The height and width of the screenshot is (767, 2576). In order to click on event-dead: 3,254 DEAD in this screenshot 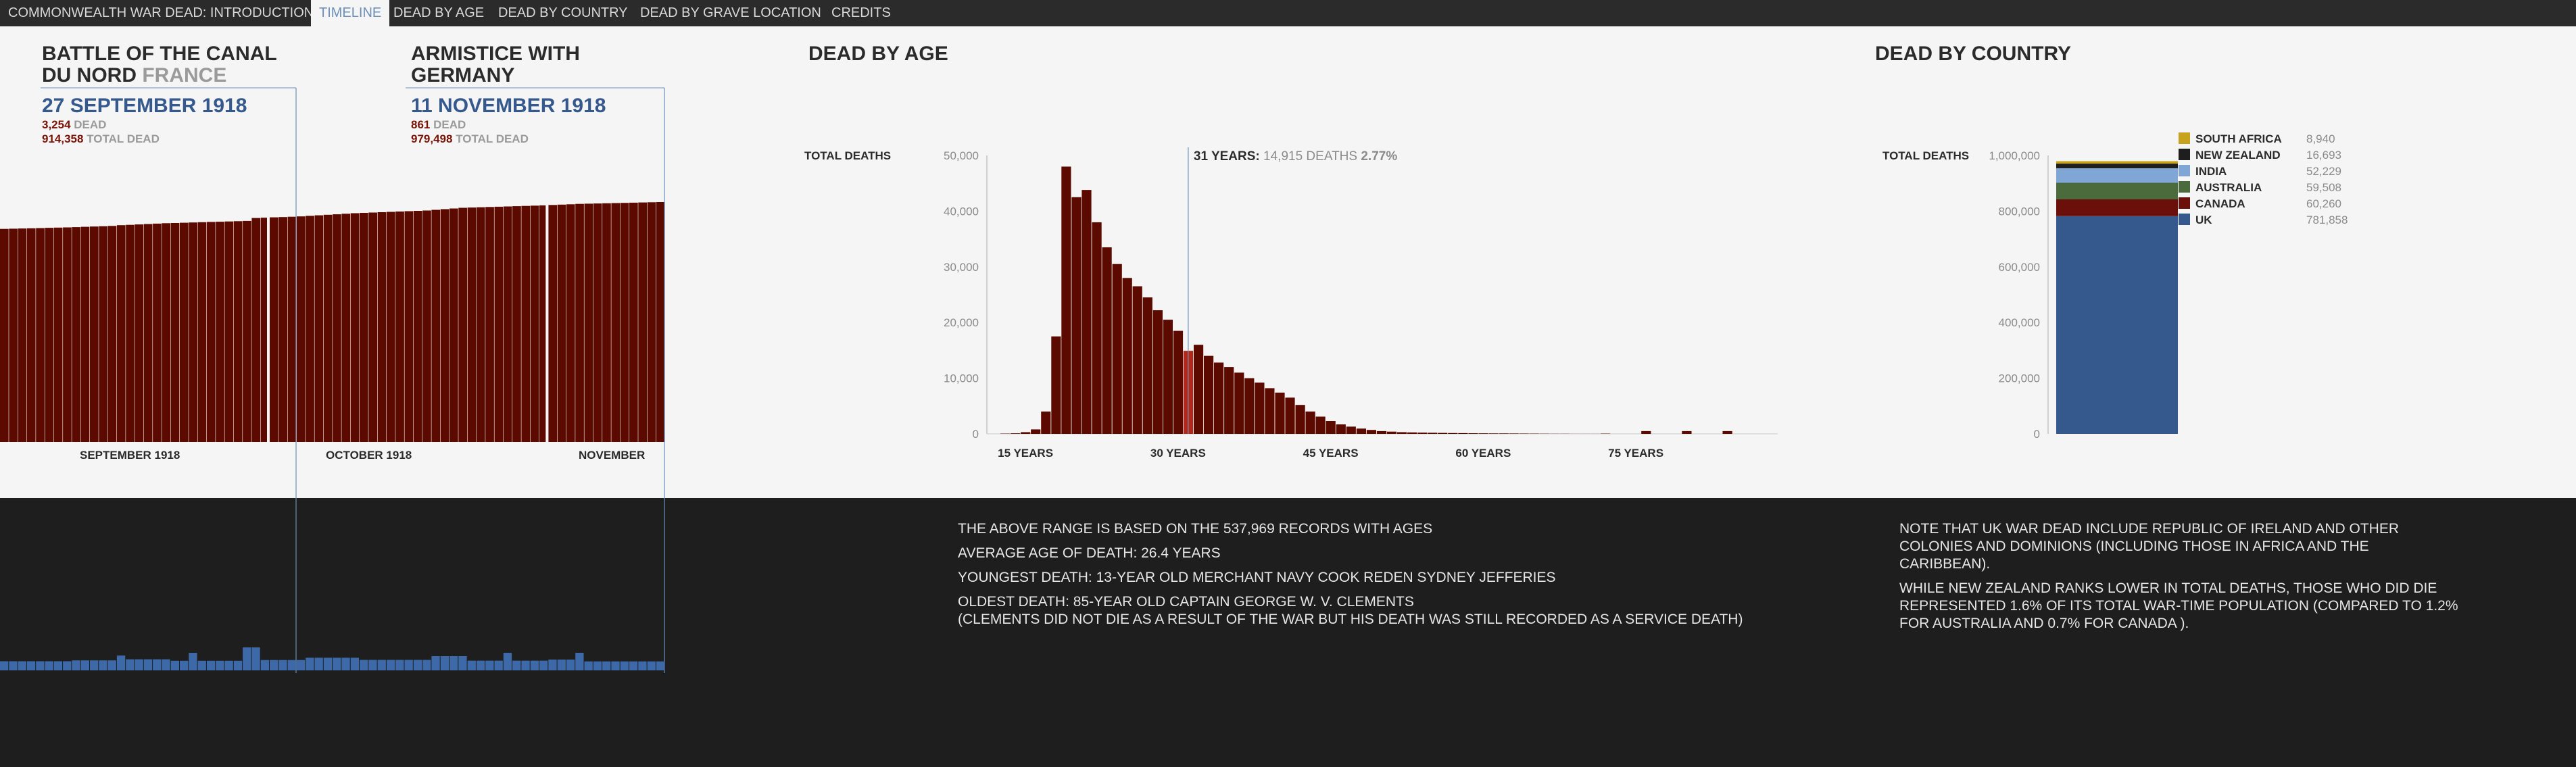, I will do `click(167, 125)`.